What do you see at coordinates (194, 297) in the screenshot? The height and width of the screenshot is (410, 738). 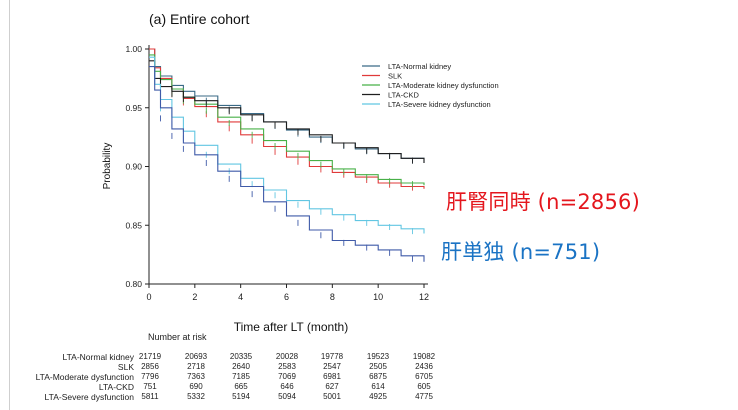 I see `x-tick-label: 2` at bounding box center [194, 297].